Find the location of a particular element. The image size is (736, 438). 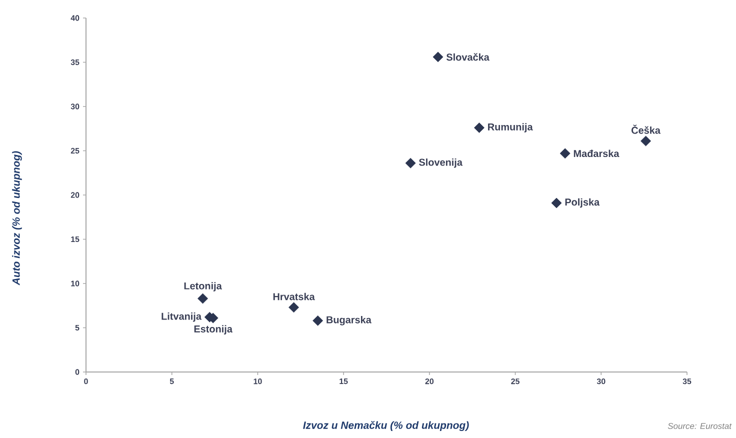

y-axis-title: Auto izvoz (% od ukupnog) is located at coordinates (17, 218).